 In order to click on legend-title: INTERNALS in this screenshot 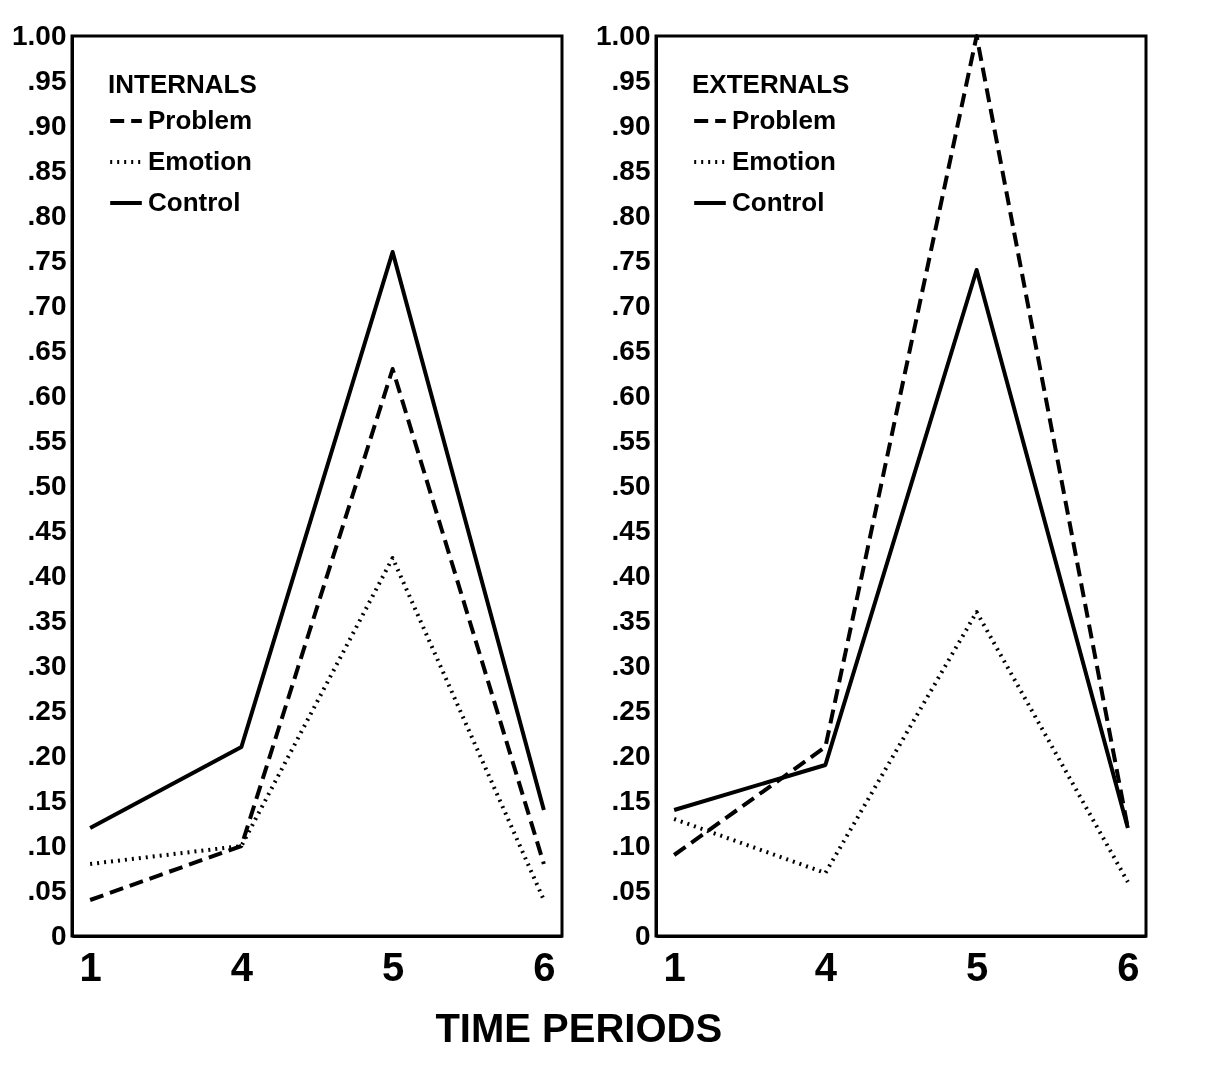, I will do `click(182, 84)`.